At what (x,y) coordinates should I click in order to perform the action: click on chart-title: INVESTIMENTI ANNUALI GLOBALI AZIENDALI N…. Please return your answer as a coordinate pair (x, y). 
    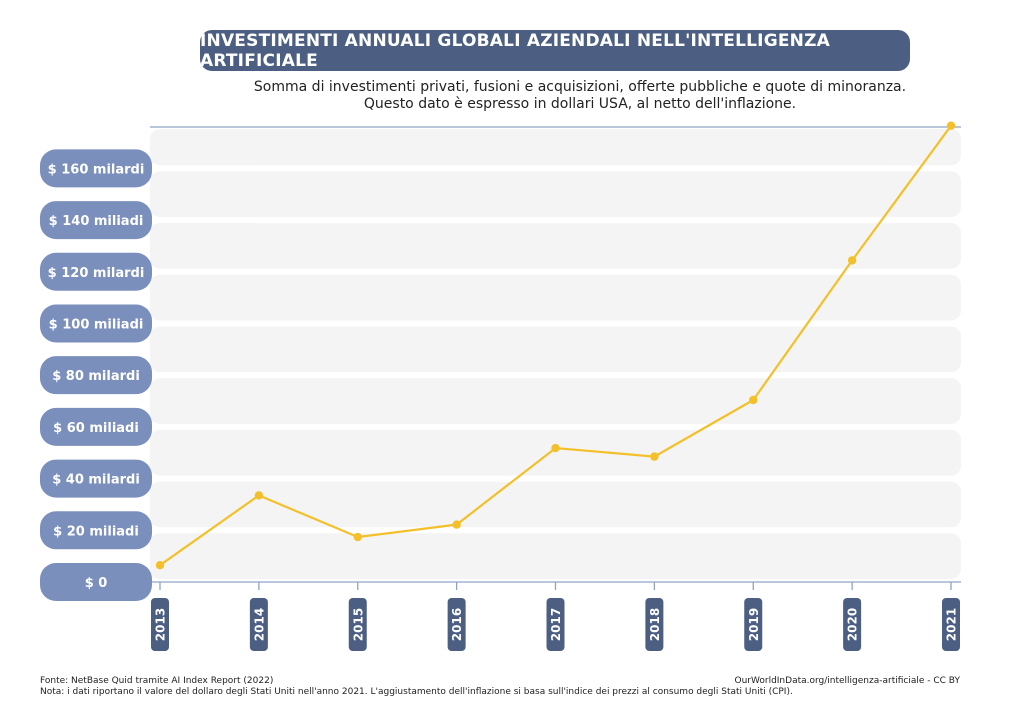
    Looking at the image, I should click on (555, 50).